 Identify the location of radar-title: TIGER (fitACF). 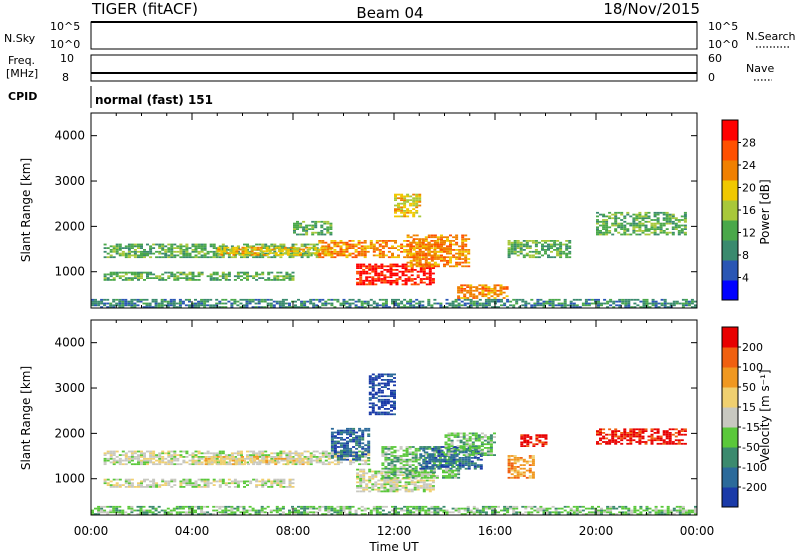
(144, 9).